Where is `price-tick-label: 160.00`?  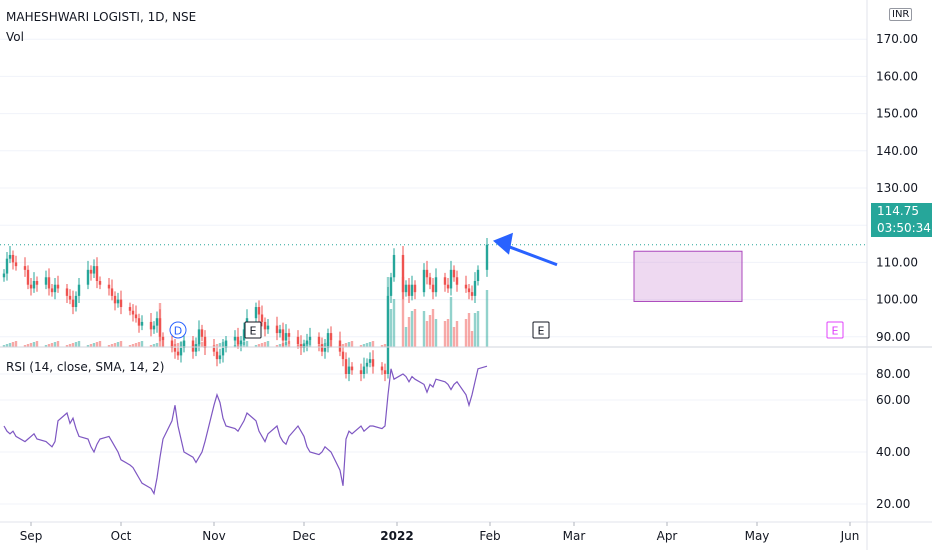
price-tick-label: 160.00 is located at coordinates (897, 76).